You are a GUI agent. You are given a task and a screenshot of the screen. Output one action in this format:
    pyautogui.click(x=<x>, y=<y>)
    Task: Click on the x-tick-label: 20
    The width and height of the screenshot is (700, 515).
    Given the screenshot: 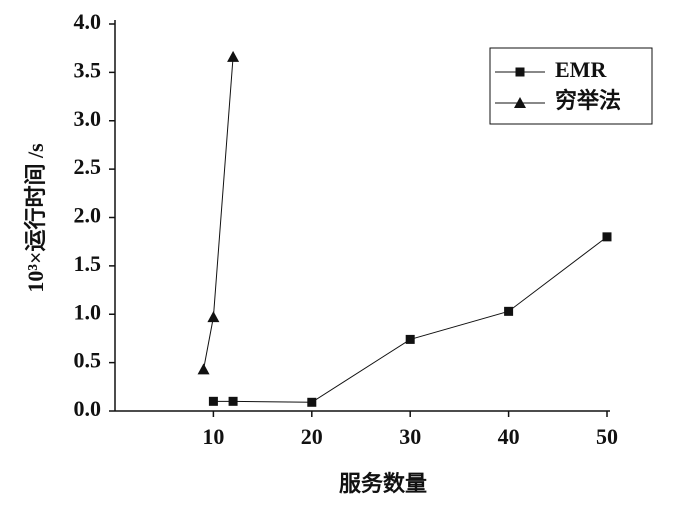 What is the action you would take?
    pyautogui.click(x=312, y=436)
    